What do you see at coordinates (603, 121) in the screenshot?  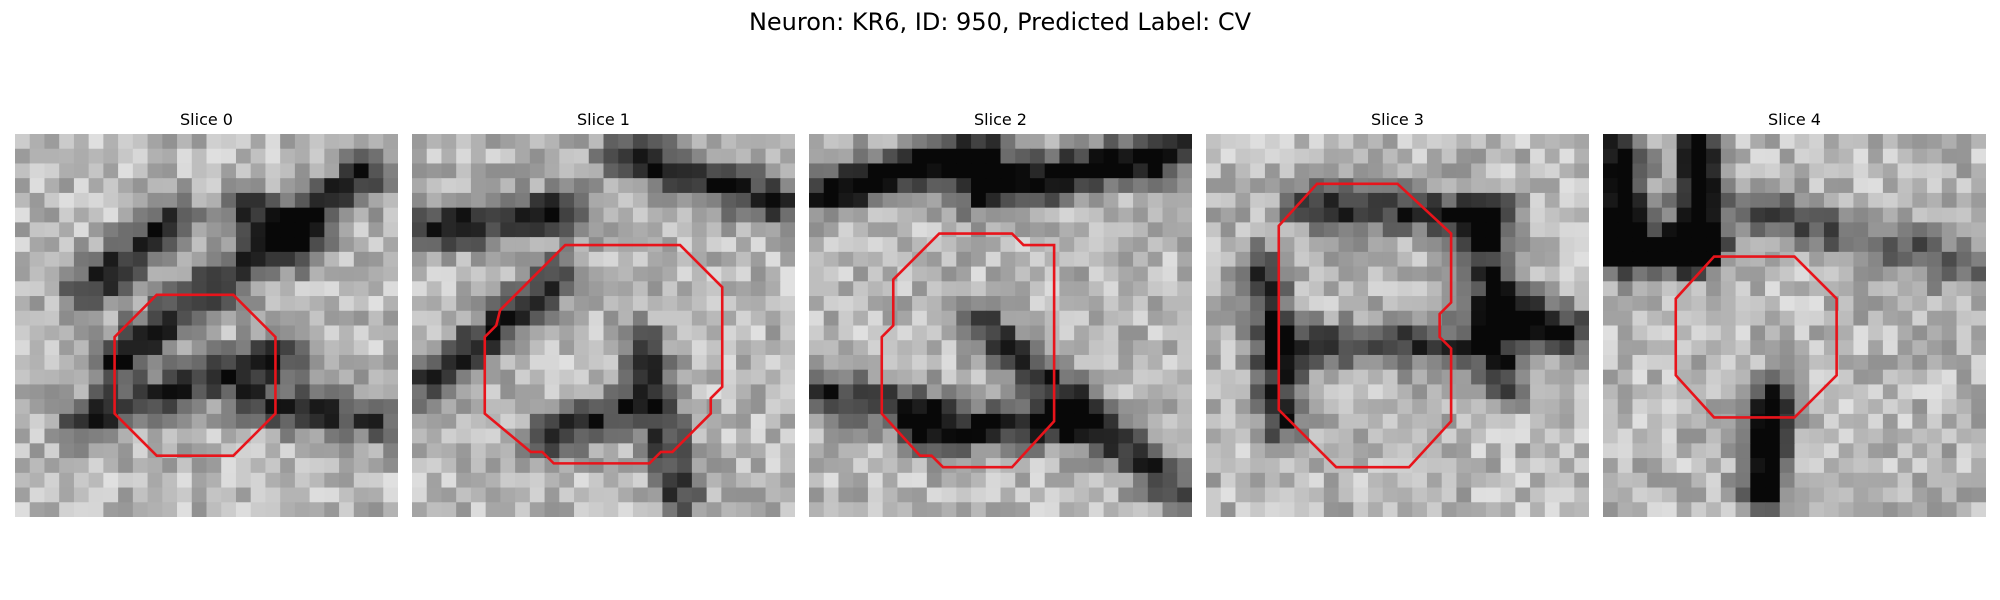 I see `slice-title: Slice 1` at bounding box center [603, 121].